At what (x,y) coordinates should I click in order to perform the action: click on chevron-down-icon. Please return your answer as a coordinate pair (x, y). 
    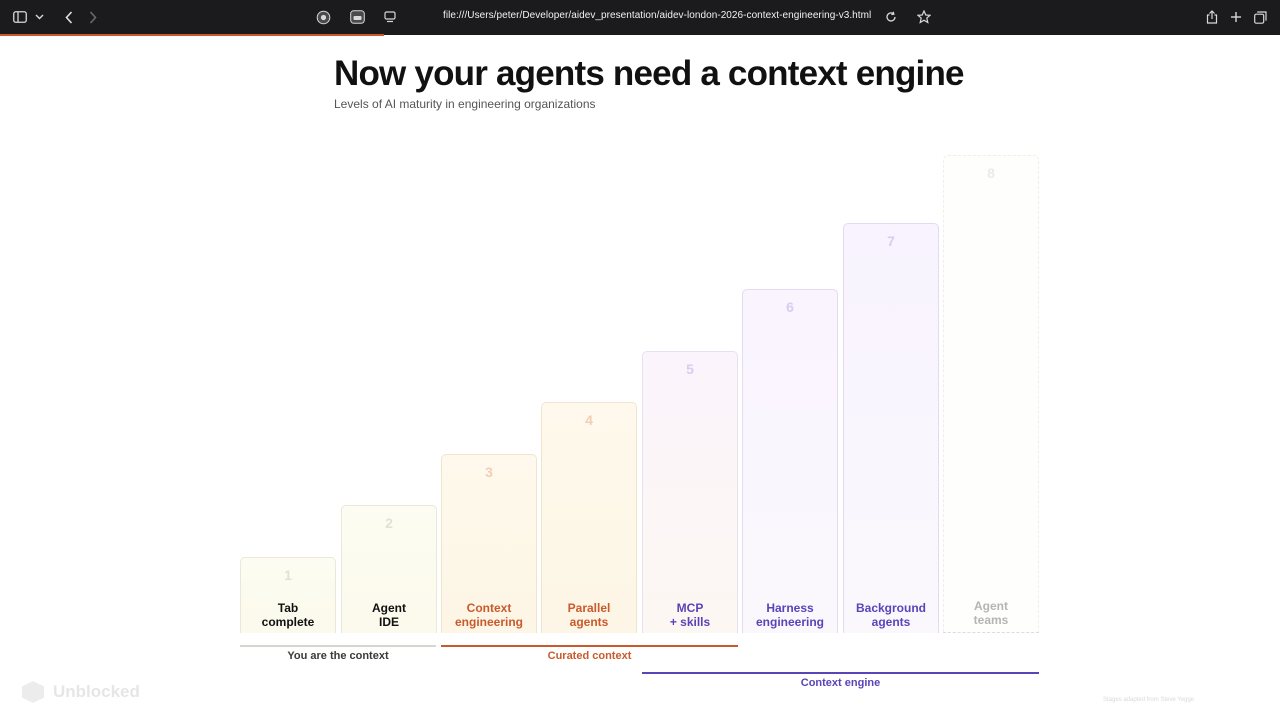
    Looking at the image, I should click on (39, 17).